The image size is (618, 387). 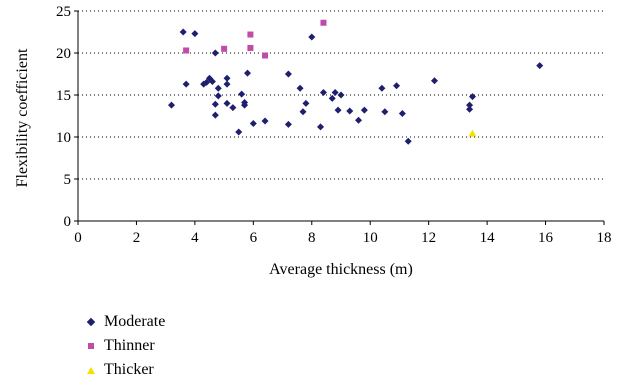 I want to click on legend-item-thinner: Thinner, so click(x=121, y=346).